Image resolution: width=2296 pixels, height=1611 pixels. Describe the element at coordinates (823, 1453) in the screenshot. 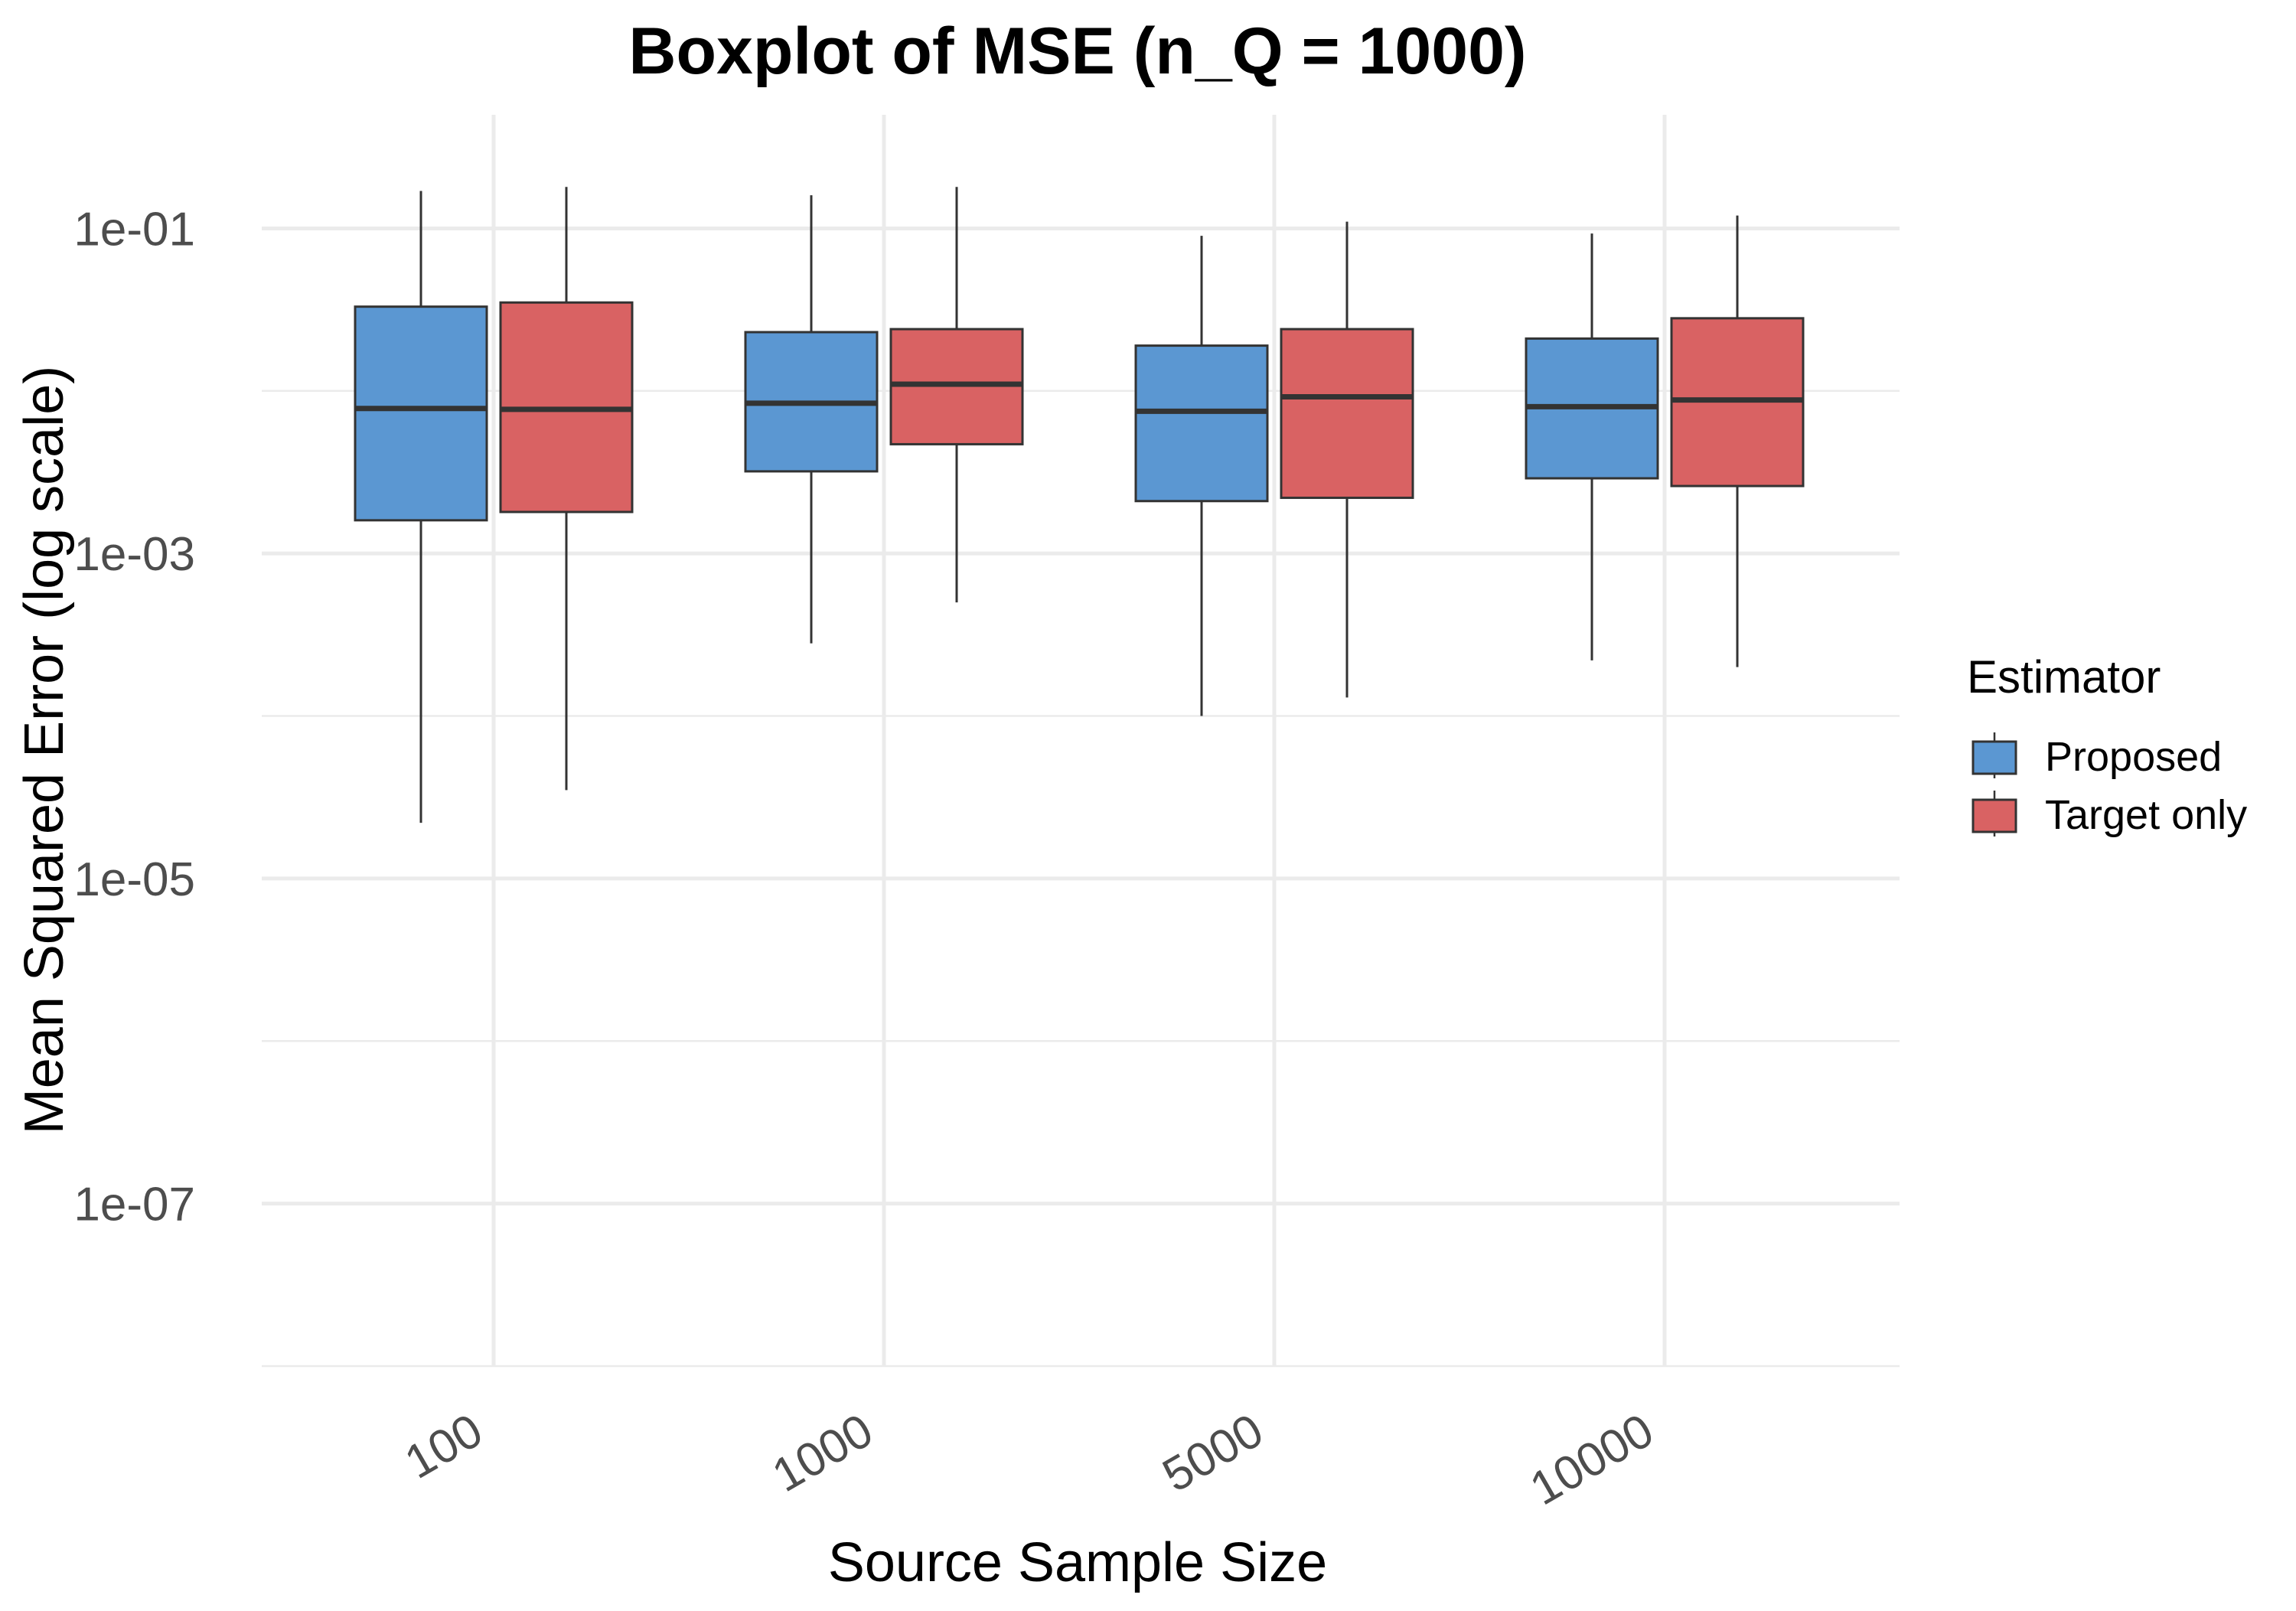

I see `x-tick-label: 1000` at that location.